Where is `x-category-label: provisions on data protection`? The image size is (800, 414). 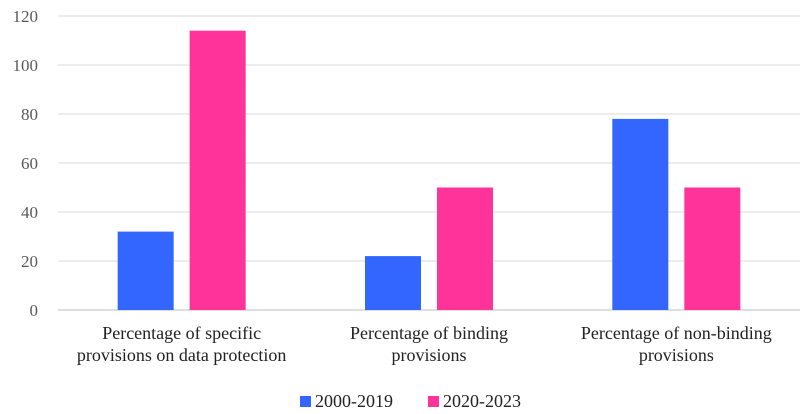
x-category-label: provisions on data protection is located at coordinates (181, 355).